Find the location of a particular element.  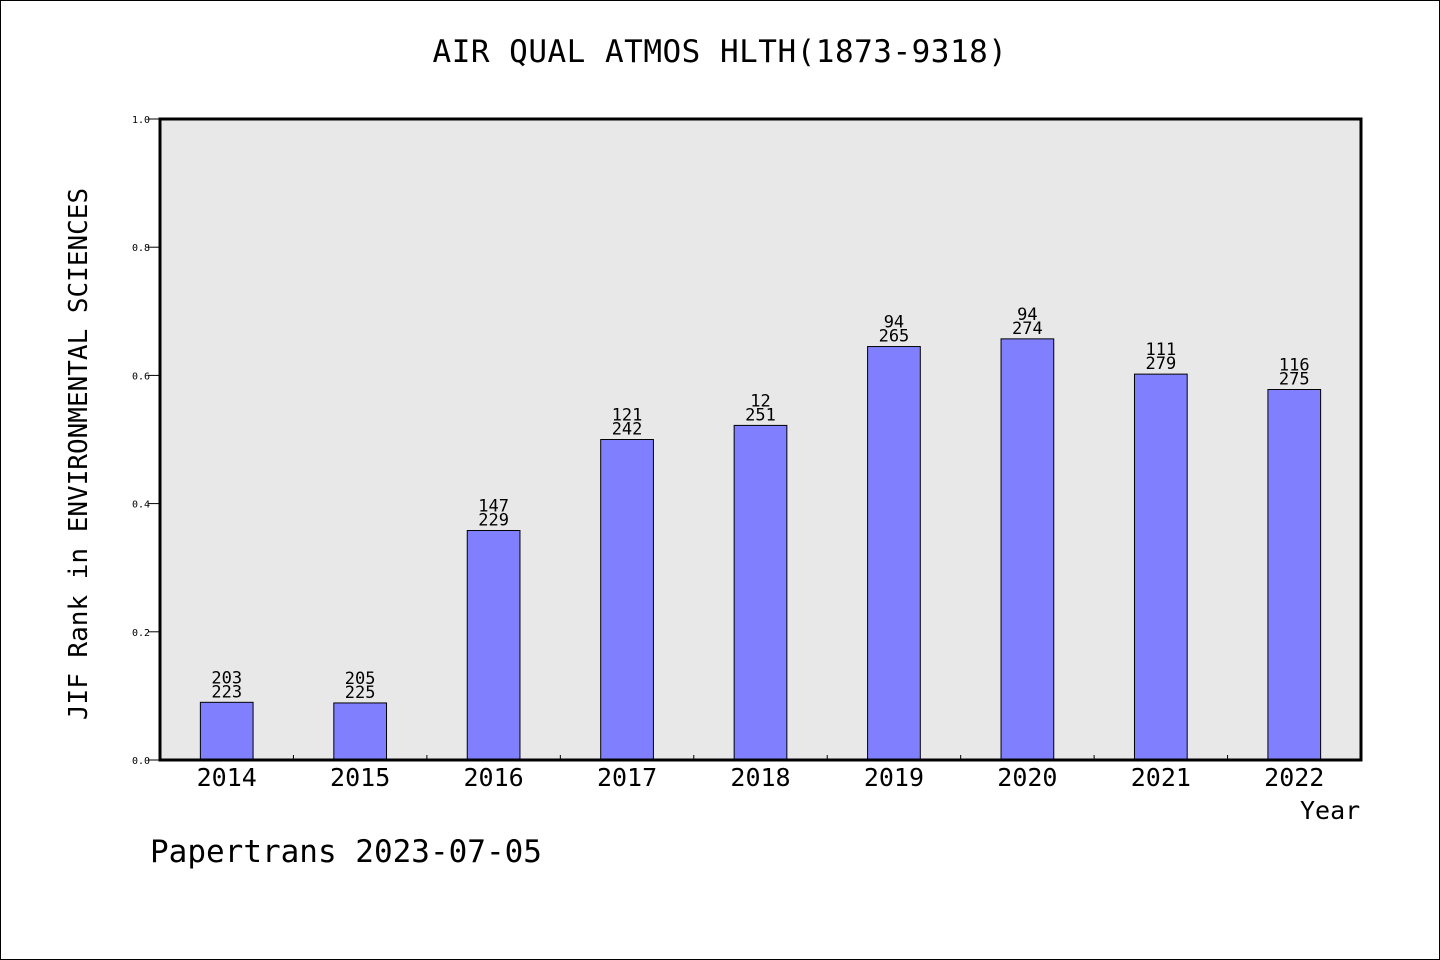

x-tick-label: 2022 is located at coordinates (1294, 777).